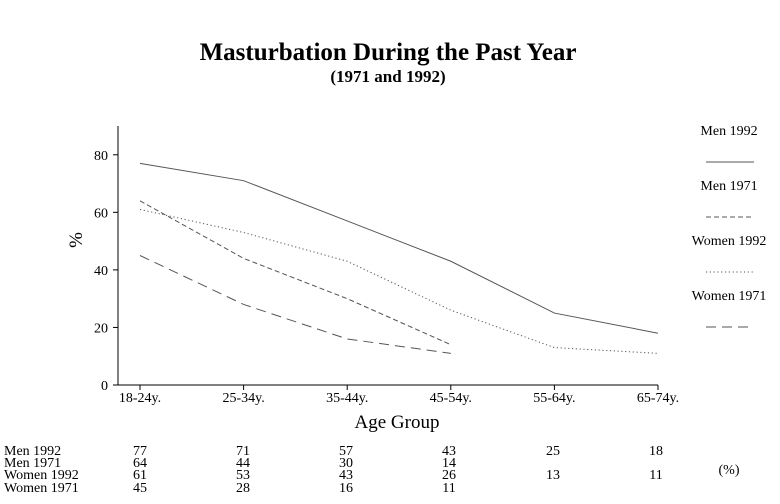  Describe the element at coordinates (41, 488) in the screenshot. I see `table-row-label: Women 1971` at that location.